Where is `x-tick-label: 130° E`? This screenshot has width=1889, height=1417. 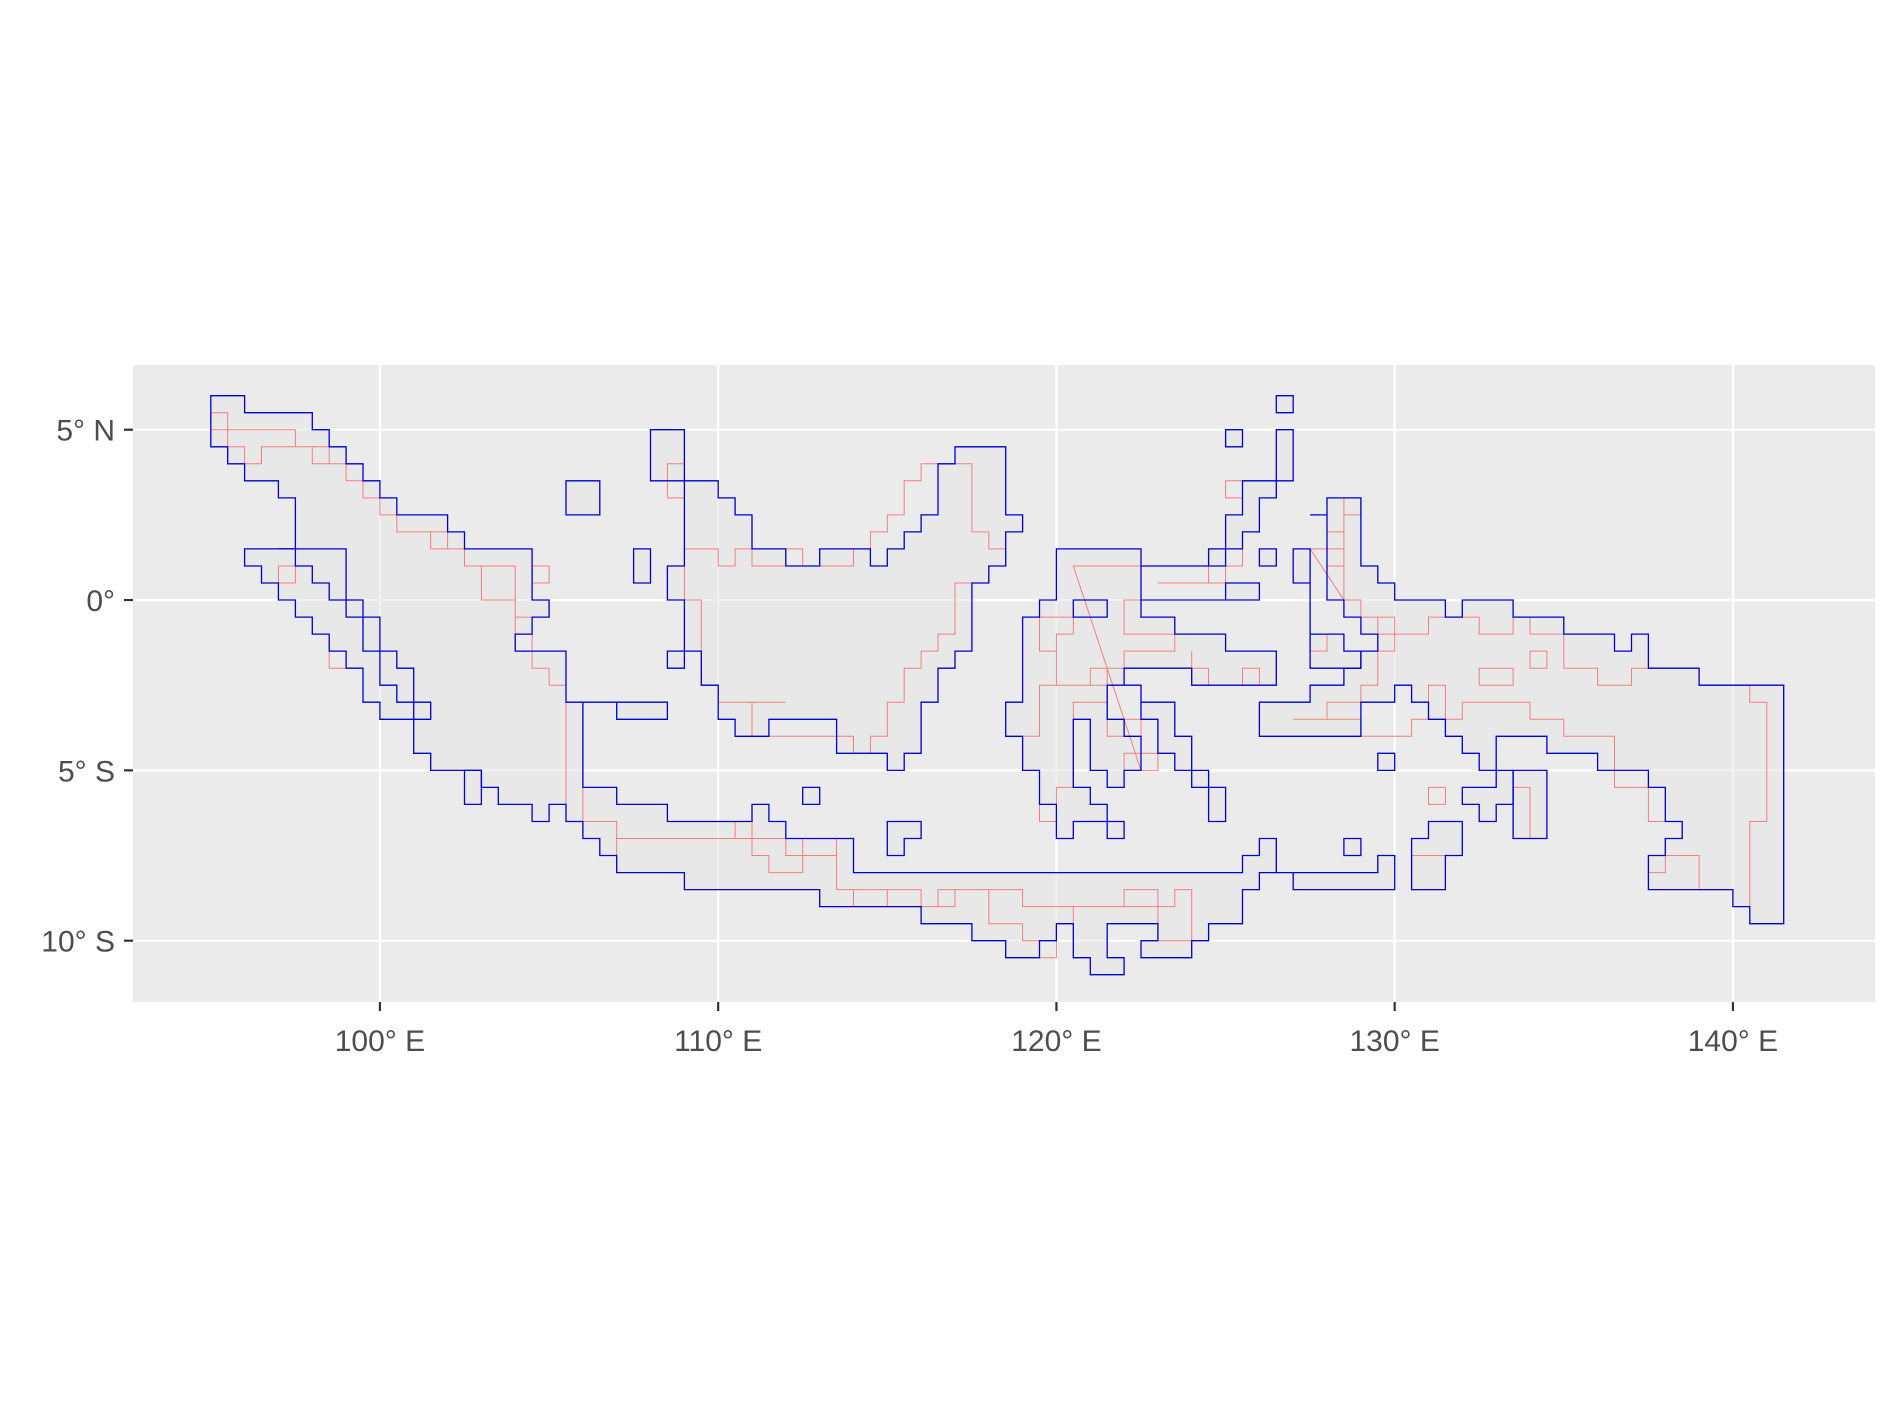
x-tick-label: 130° E is located at coordinates (1394, 1041).